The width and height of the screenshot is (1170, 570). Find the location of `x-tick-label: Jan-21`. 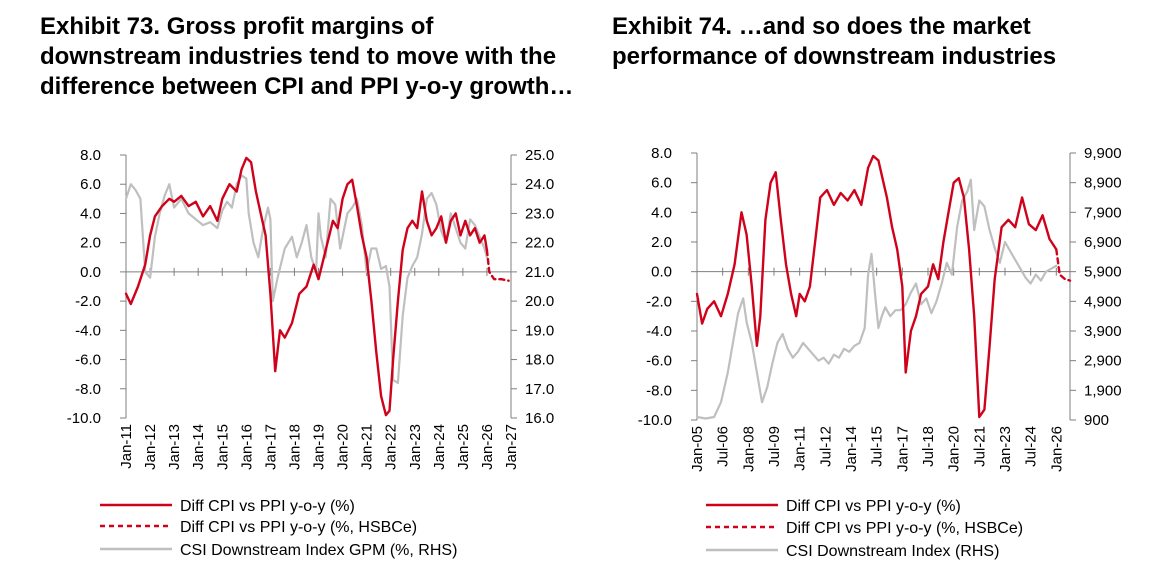

x-tick-label: Jan-21 is located at coordinates (367, 447).